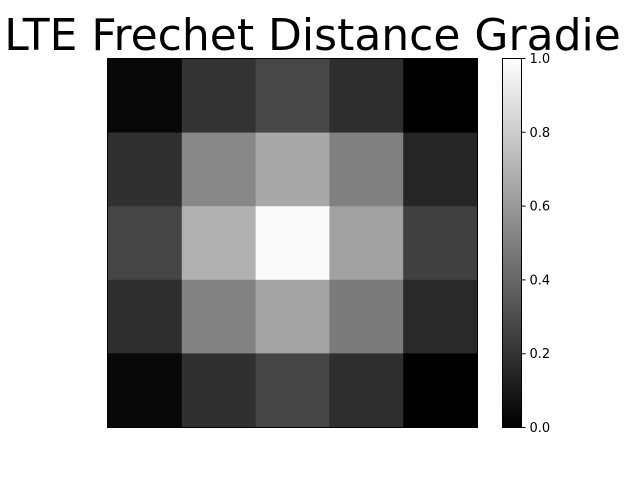 The width and height of the screenshot is (640, 480). What do you see at coordinates (440, 96) in the screenshot?
I see `heatmap-cell-r0-c4` at bounding box center [440, 96].